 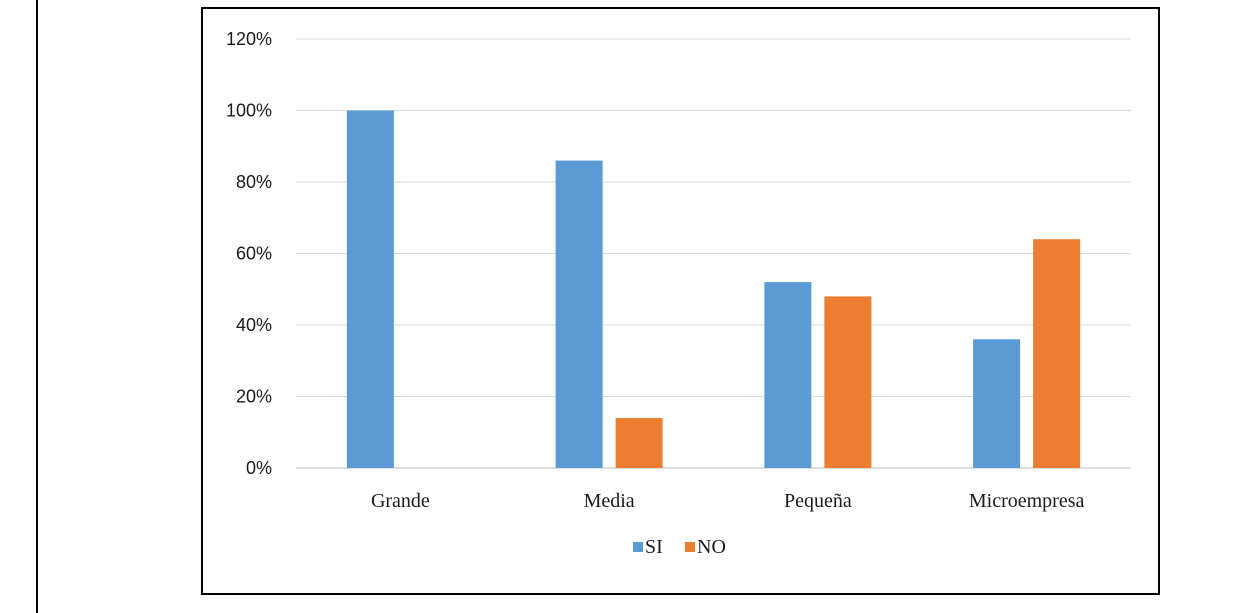 What do you see at coordinates (788, 375) in the screenshot?
I see `bar-si-pequeña` at bounding box center [788, 375].